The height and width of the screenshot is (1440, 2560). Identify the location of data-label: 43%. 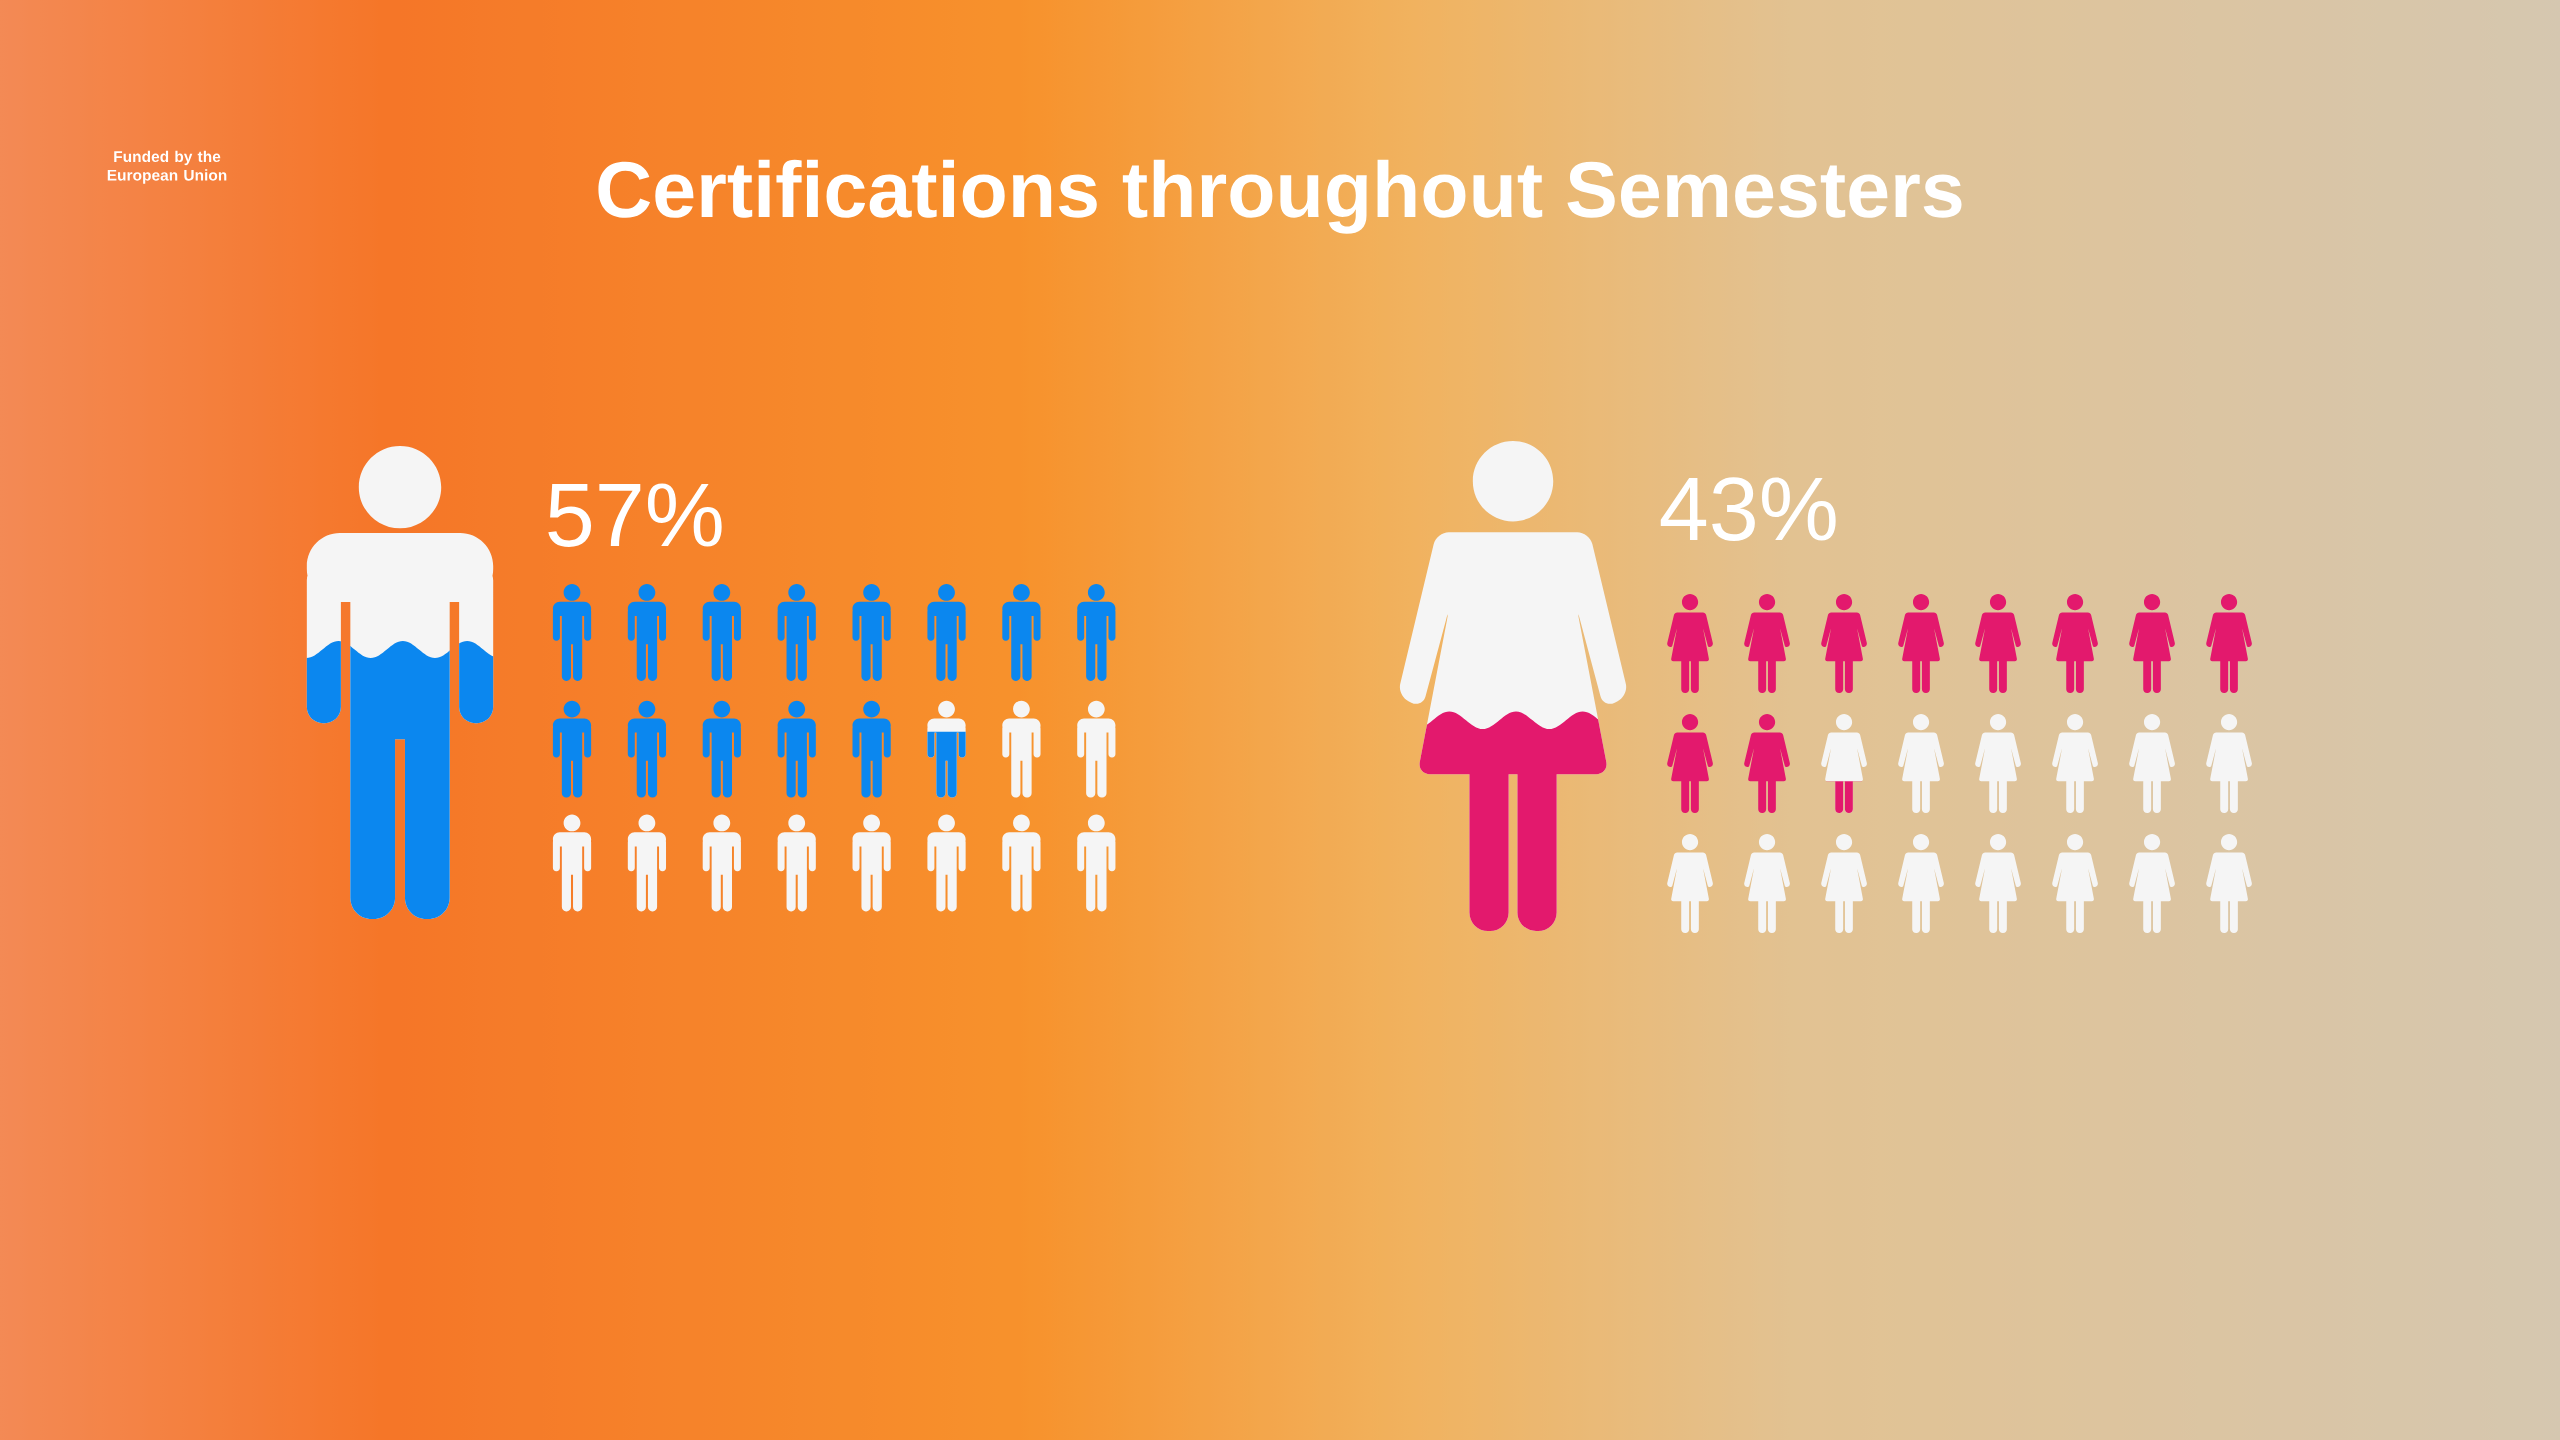
(1748, 509).